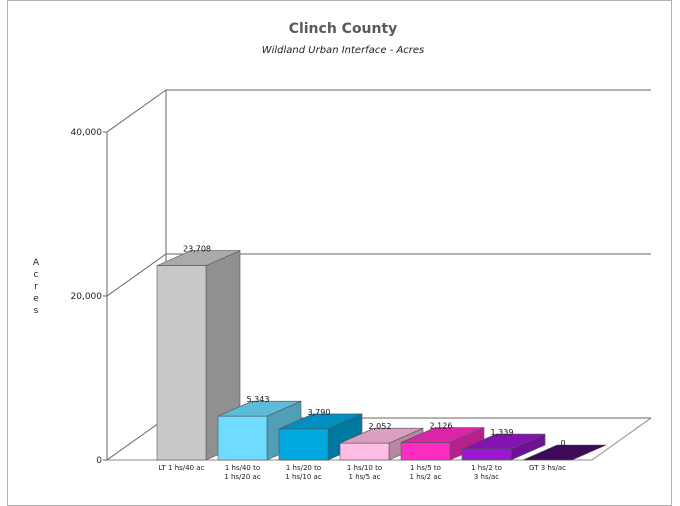  Describe the element at coordinates (242, 472) in the screenshot. I see `x-tick-label: 1 hs/40 to 1 hs/20 ac` at that location.